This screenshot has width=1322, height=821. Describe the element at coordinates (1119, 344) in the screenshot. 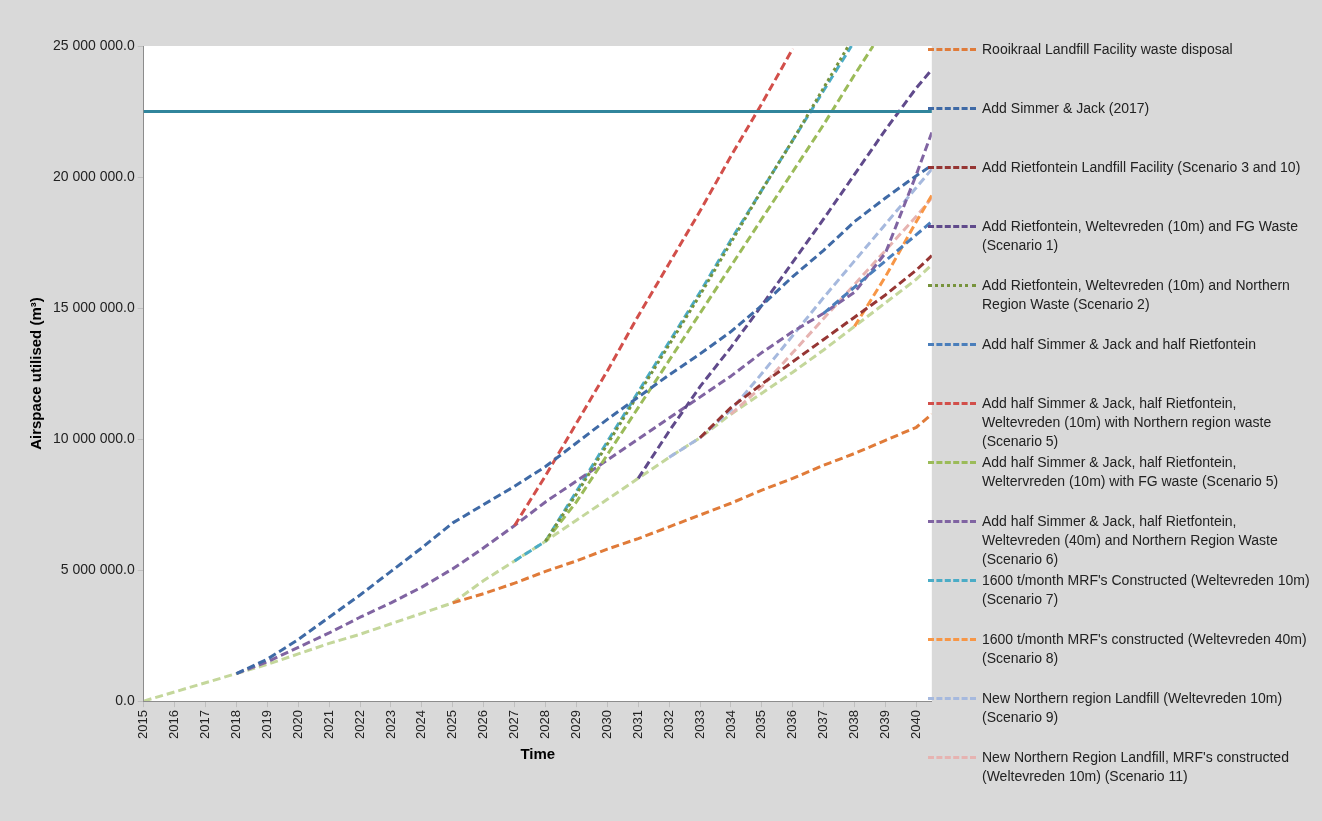

I see `legend-label: Add half Simmer & Jack and half Rietfontein` at that location.